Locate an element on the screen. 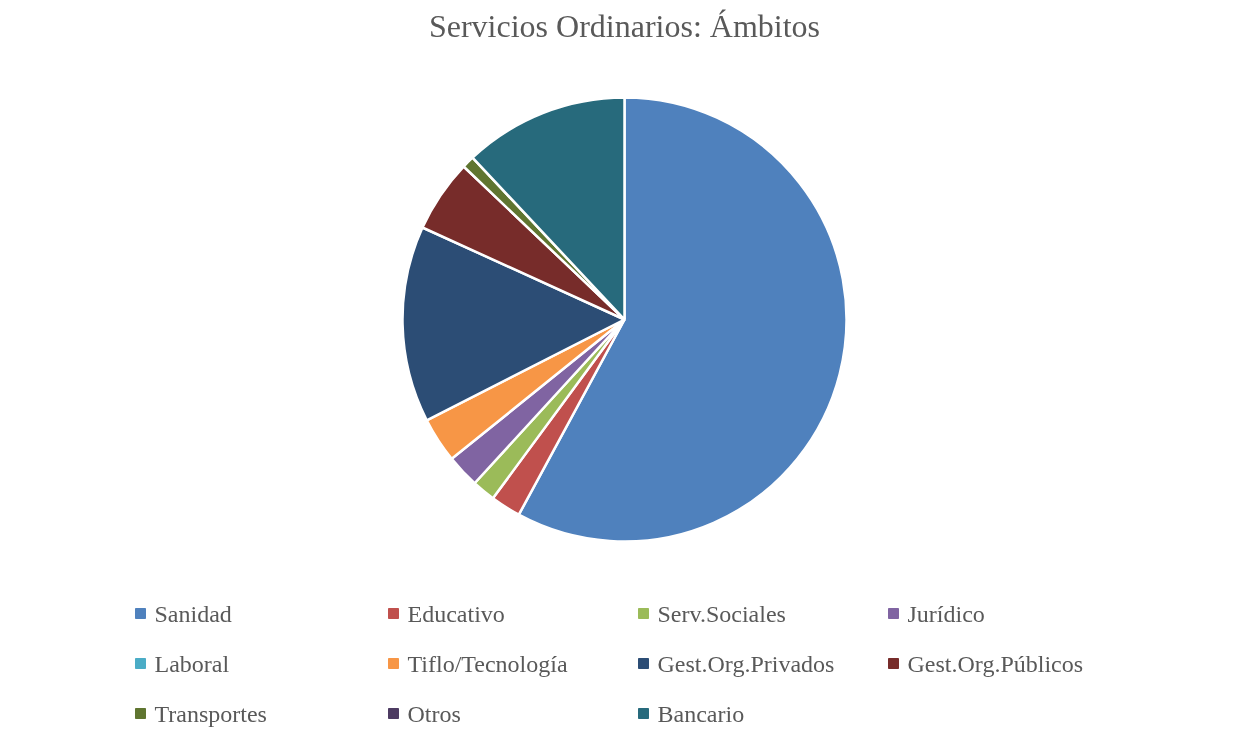 The image size is (1252, 743). legend-label: Gest.Org.Privados is located at coordinates (746, 663).